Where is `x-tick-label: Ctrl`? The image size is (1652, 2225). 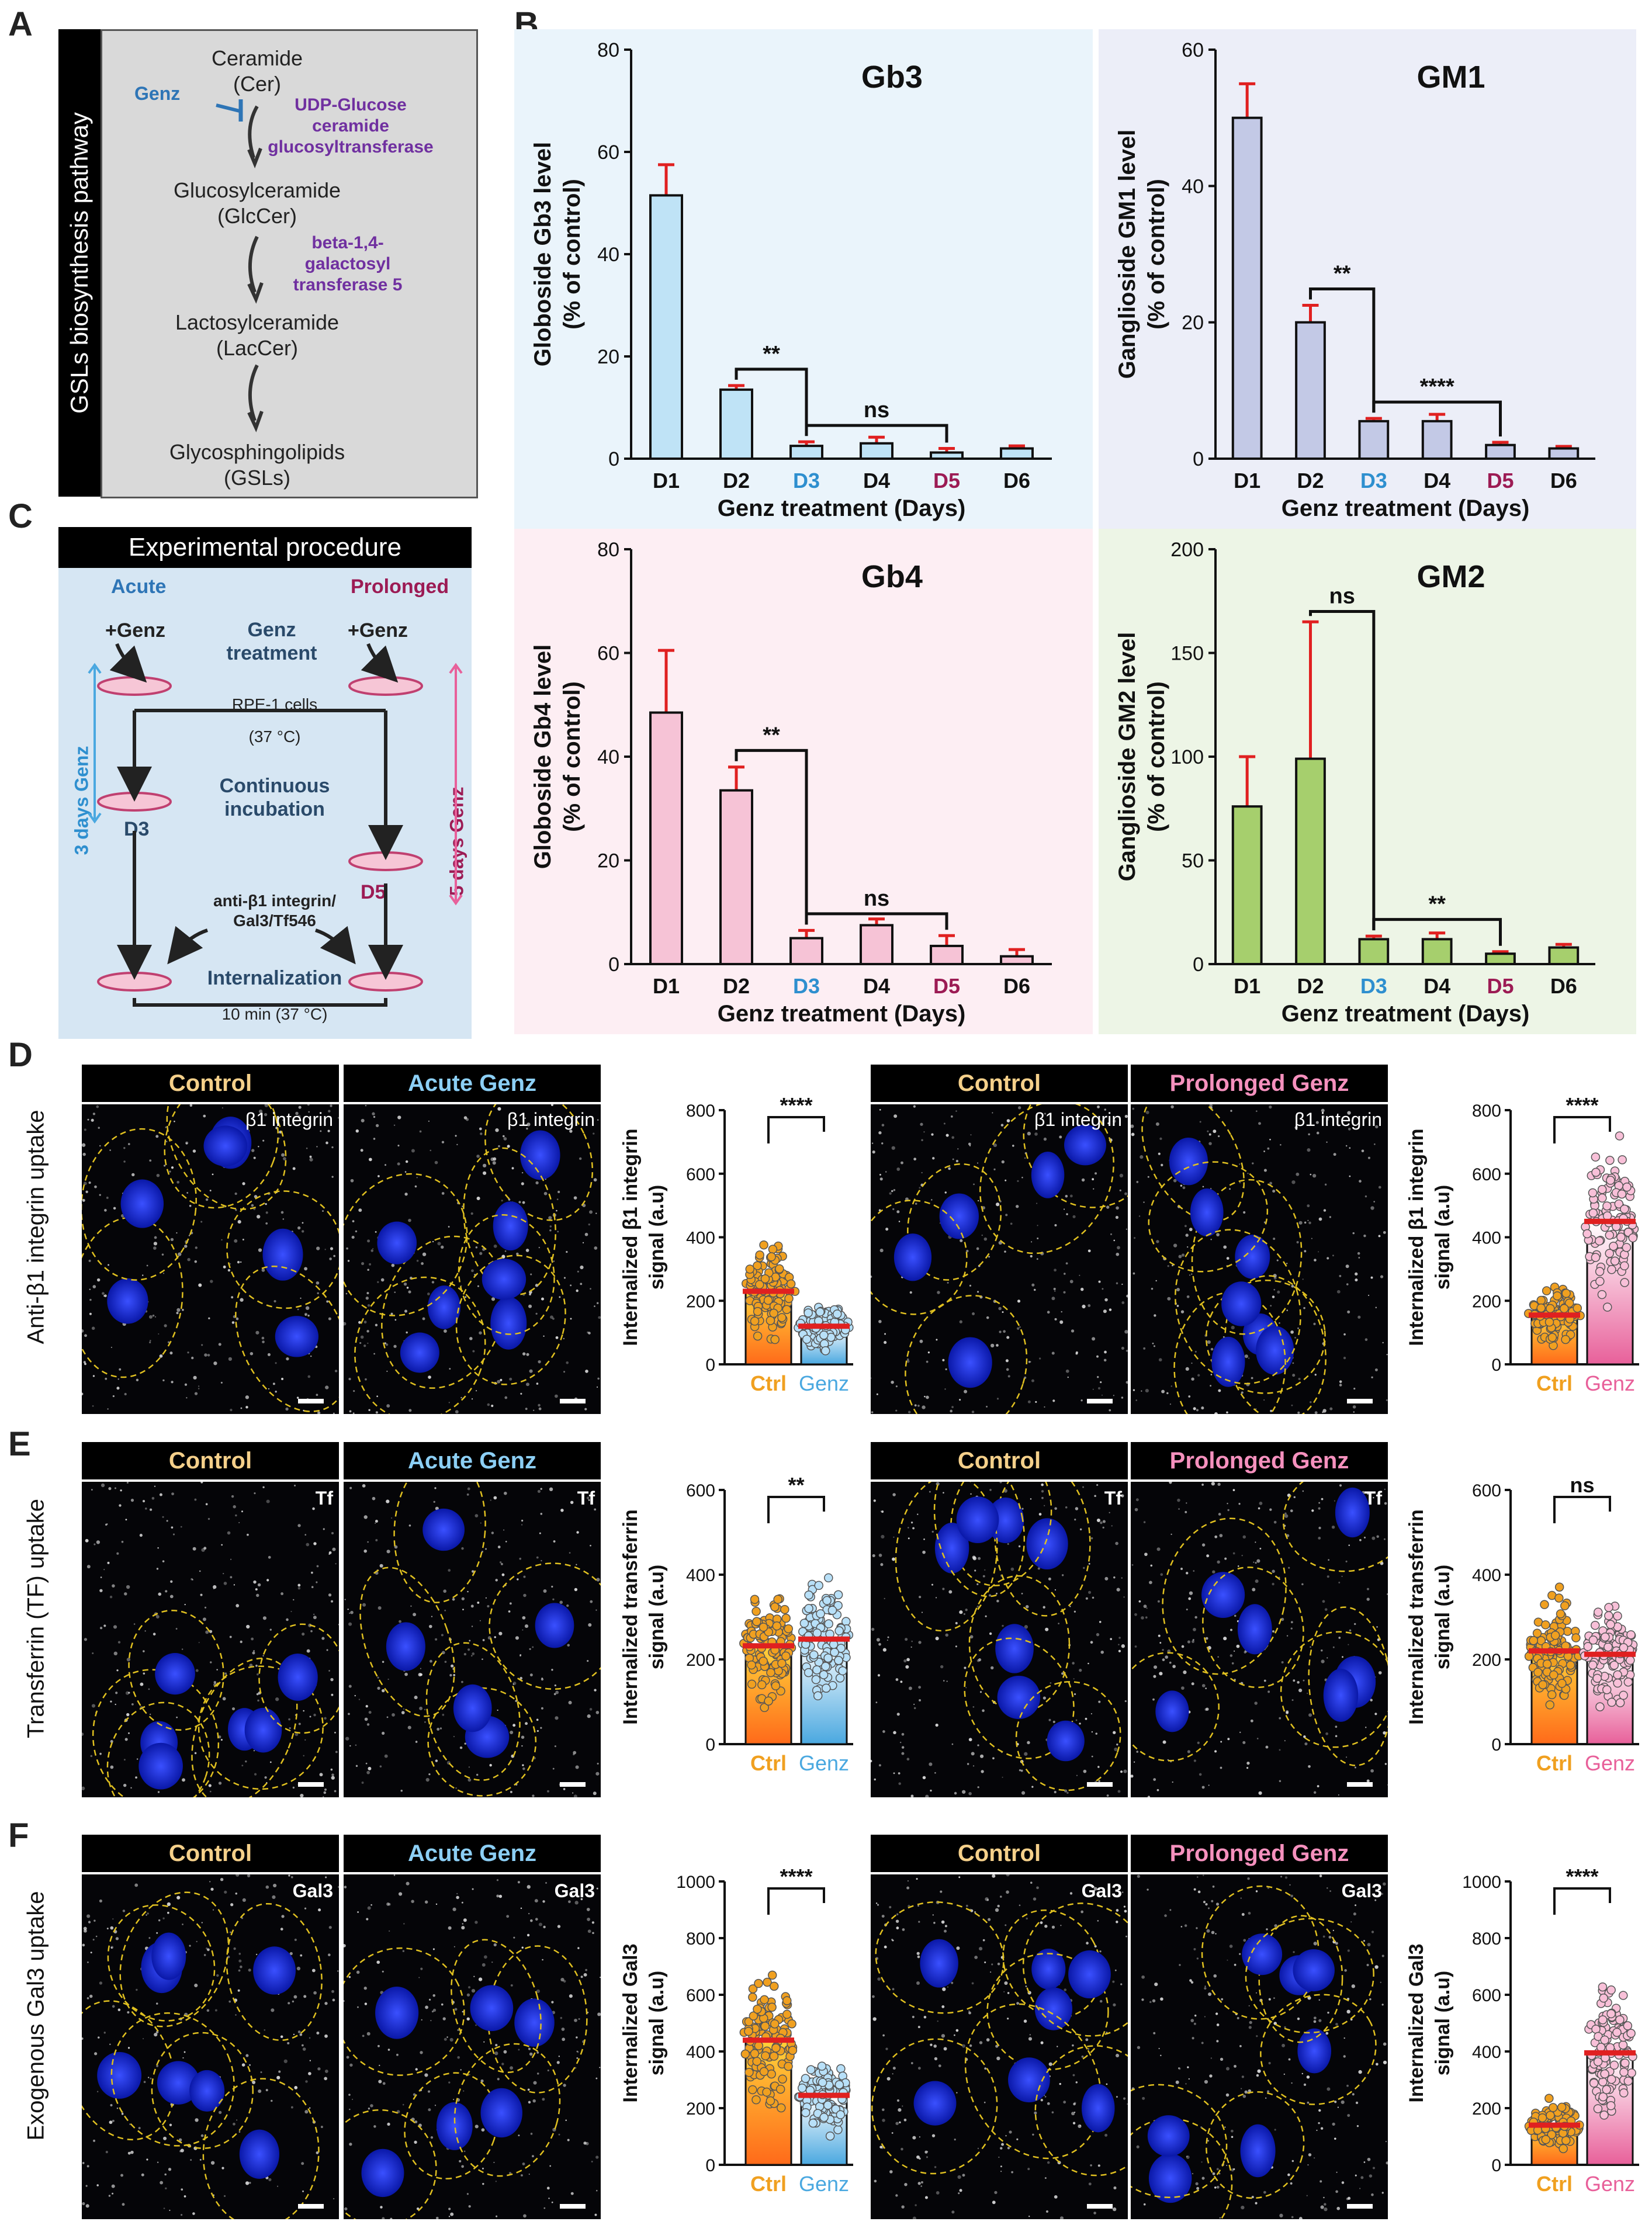 x-tick-label: Ctrl is located at coordinates (1555, 1763).